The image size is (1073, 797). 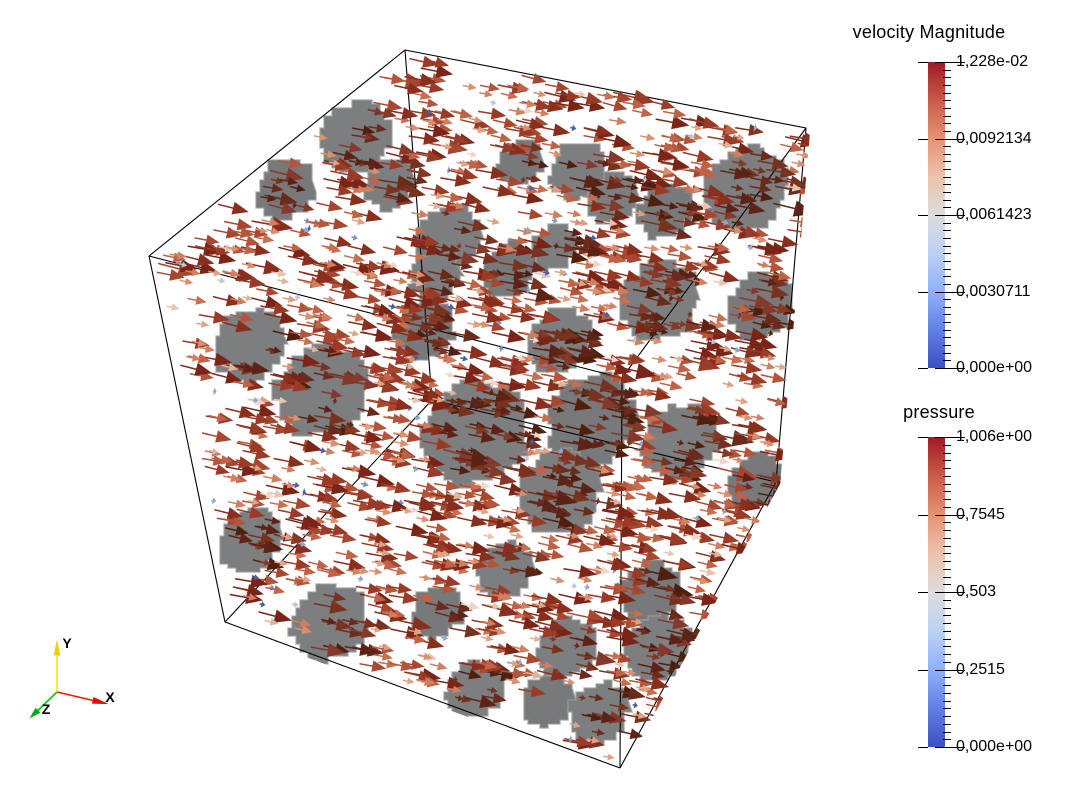 I want to click on axis-Y-label: Y, so click(x=67, y=643).